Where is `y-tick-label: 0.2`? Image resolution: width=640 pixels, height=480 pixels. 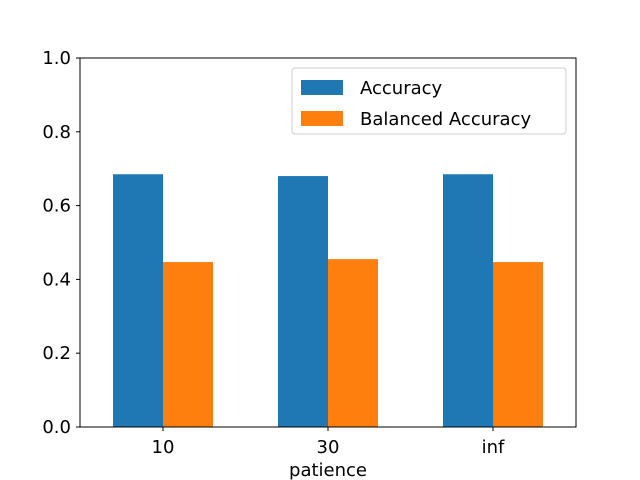
y-tick-label: 0.2 is located at coordinates (56, 353).